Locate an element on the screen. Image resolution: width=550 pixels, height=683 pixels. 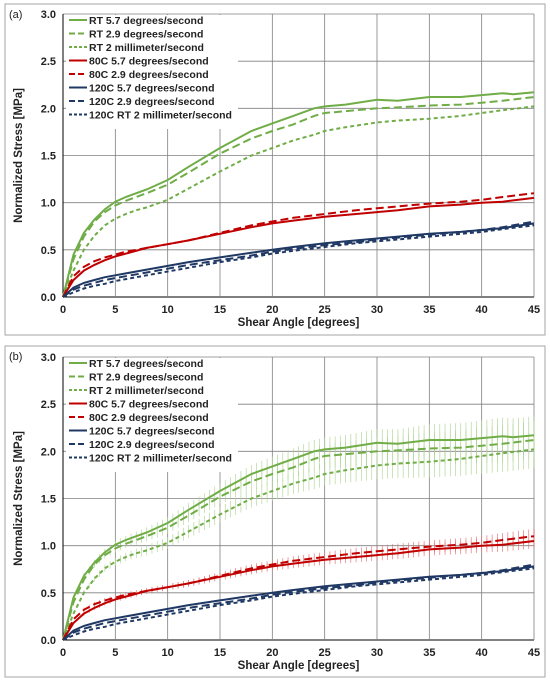
panel-label: (b) is located at coordinates (15, 357).